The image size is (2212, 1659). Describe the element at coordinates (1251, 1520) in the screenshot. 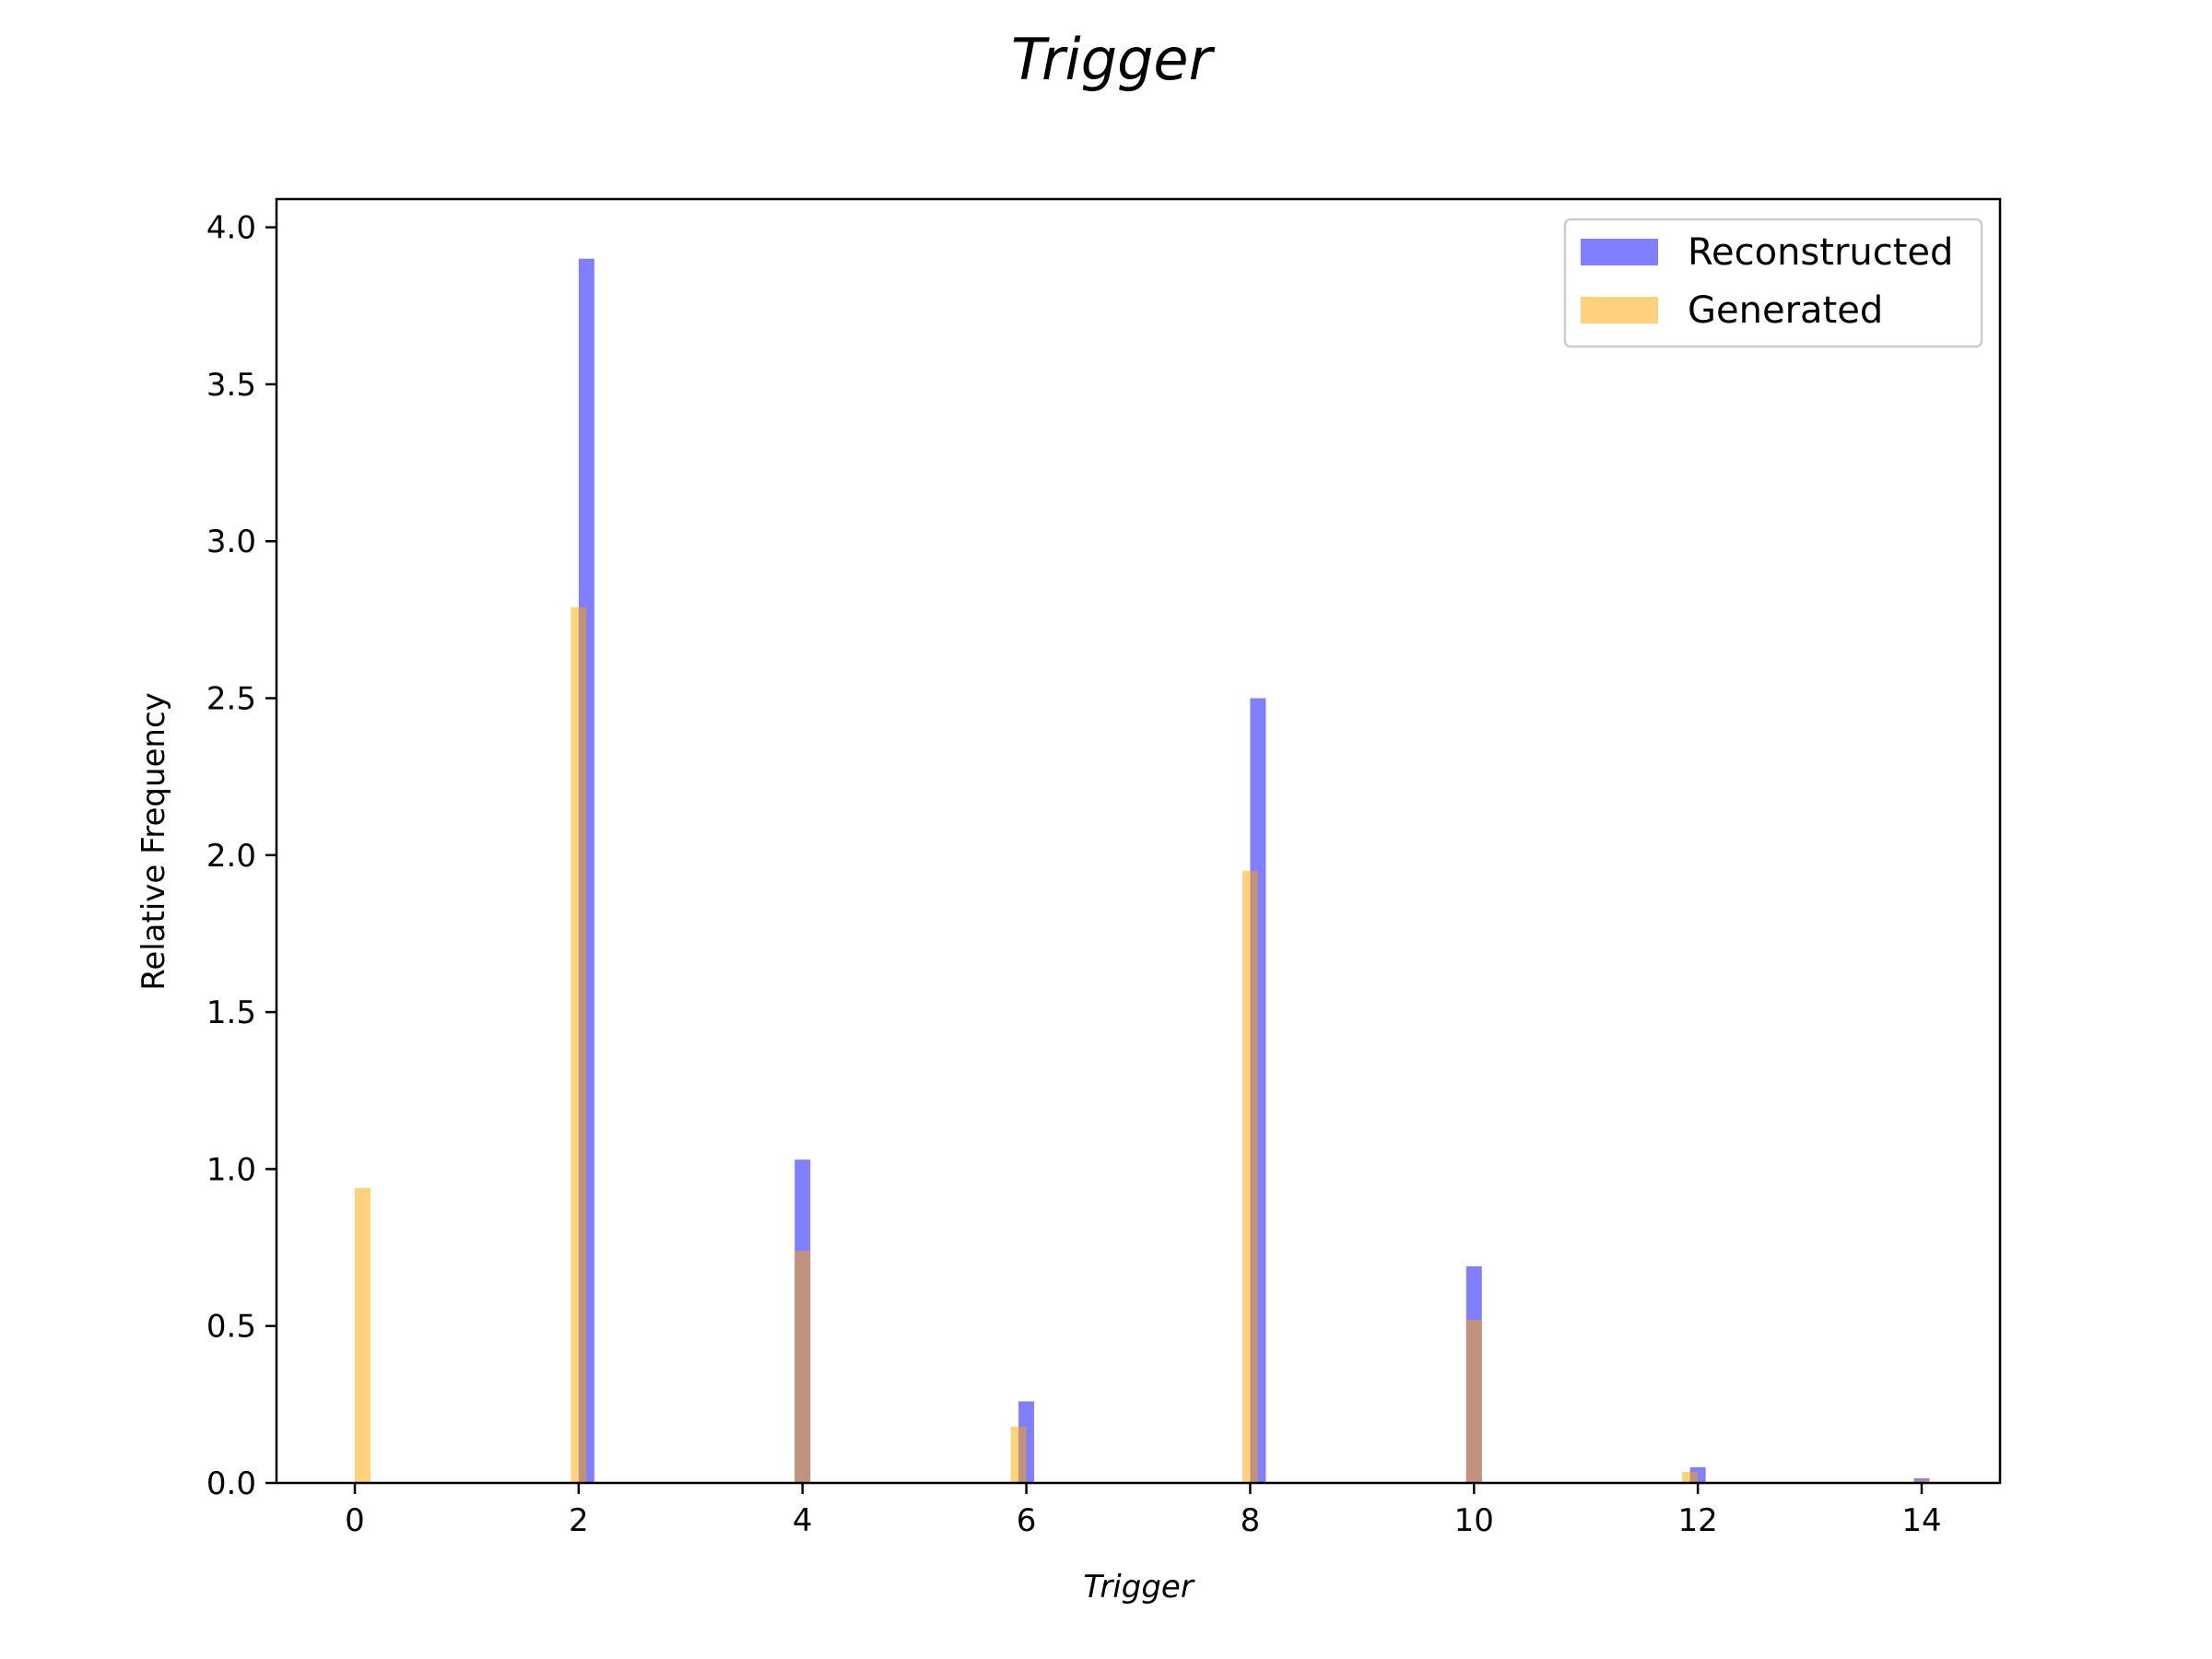

I see `x-tick-label-4: 8` at that location.